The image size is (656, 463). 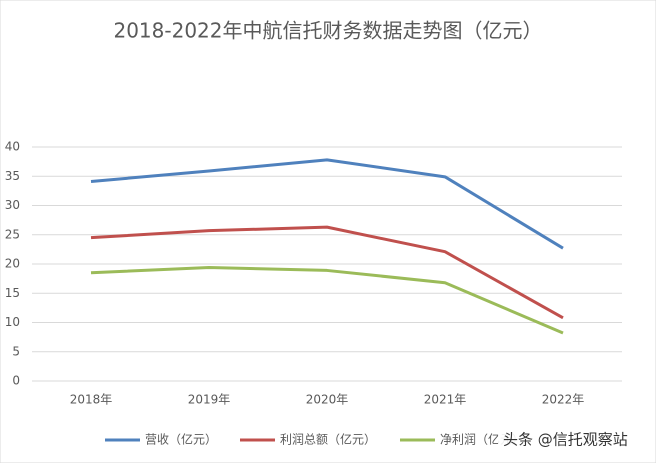 I want to click on x-tick-label: 2022年, so click(x=563, y=400).